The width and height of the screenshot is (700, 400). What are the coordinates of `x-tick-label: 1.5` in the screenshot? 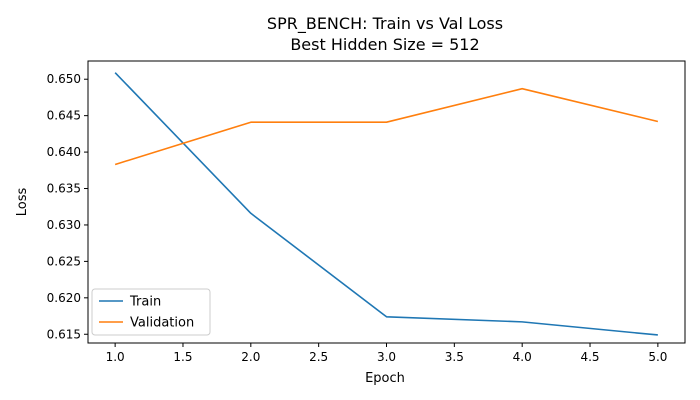 It's located at (182, 357).